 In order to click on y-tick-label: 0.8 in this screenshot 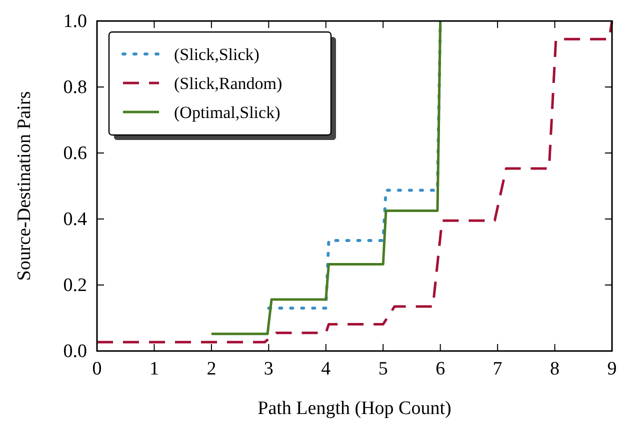, I will do `click(75, 87)`.